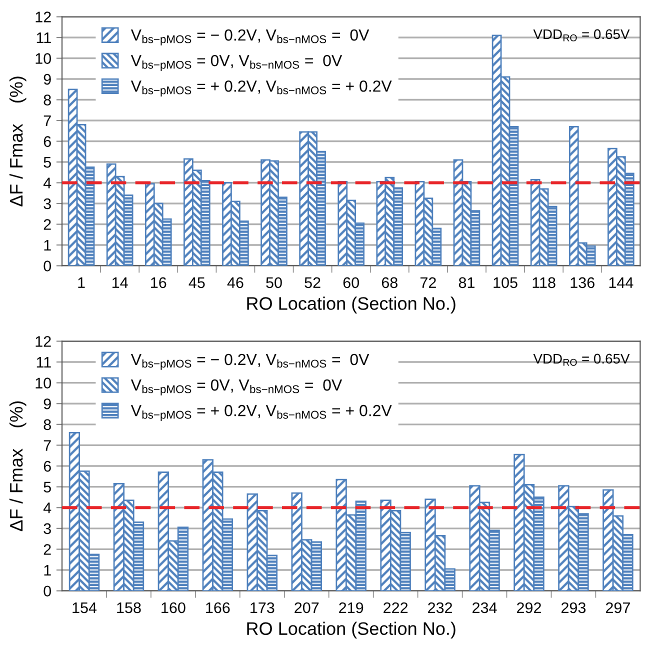  I want to click on x-tick-label: 219, so click(351, 608).